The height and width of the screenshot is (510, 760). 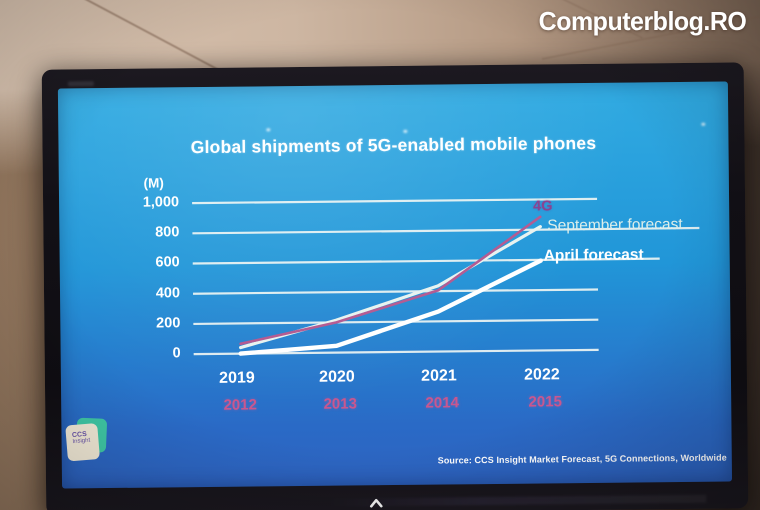 What do you see at coordinates (615, 225) in the screenshot?
I see `series-label-september-forecast: September forecast` at bounding box center [615, 225].